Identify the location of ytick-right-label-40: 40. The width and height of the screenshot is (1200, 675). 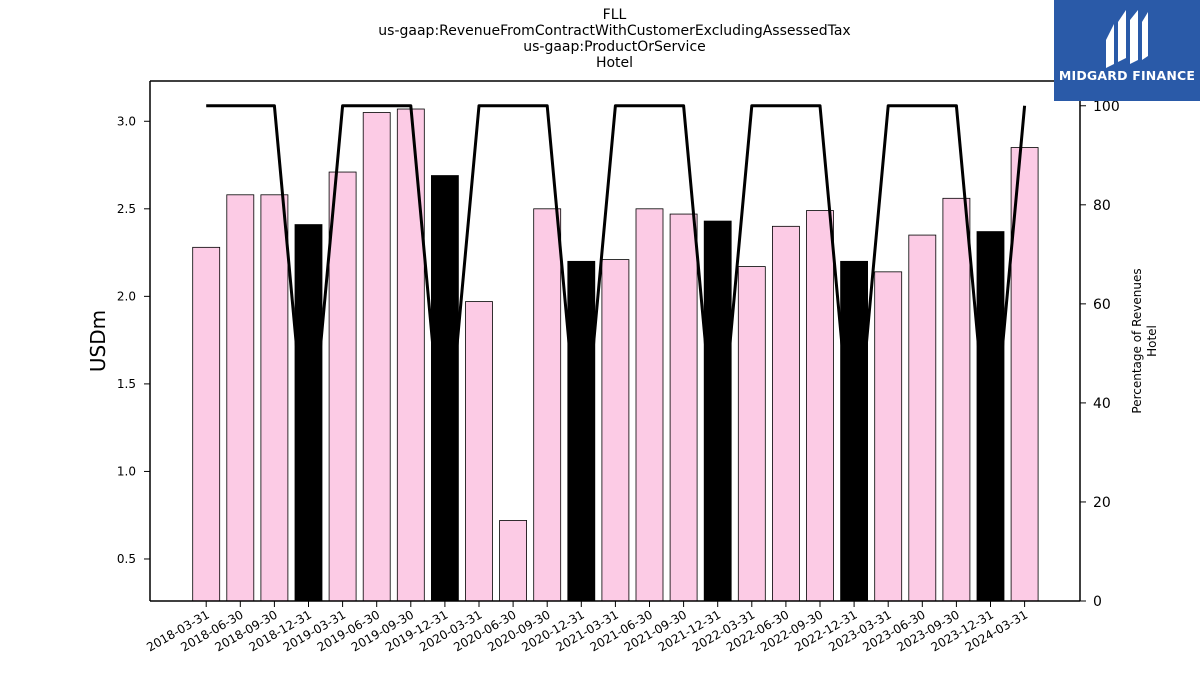
(1102, 404).